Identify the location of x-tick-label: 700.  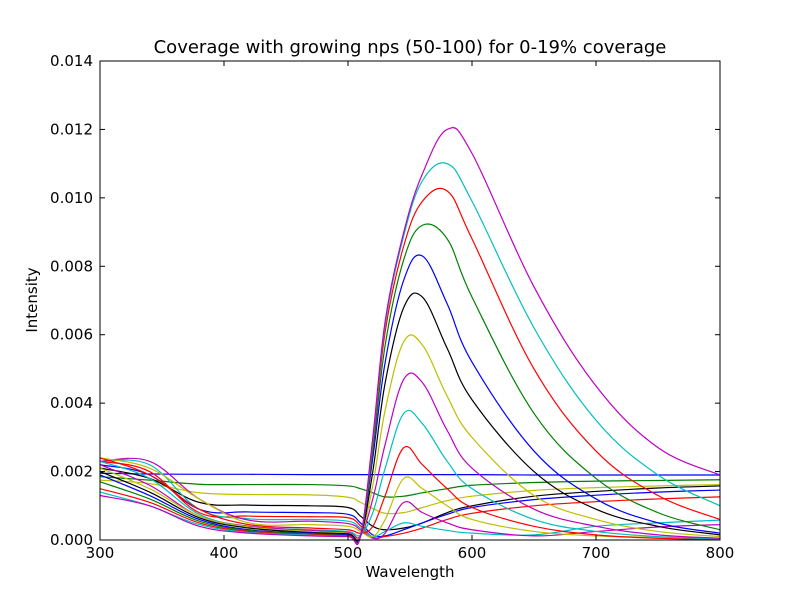
(596, 553).